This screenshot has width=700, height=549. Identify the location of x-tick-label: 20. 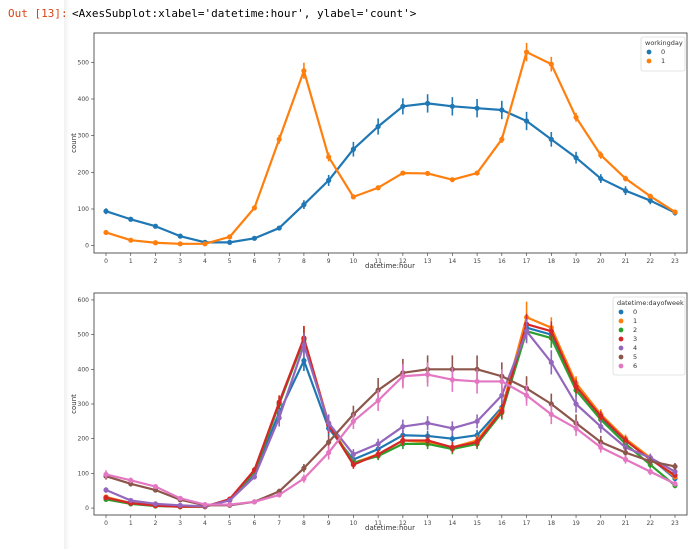
(601, 261).